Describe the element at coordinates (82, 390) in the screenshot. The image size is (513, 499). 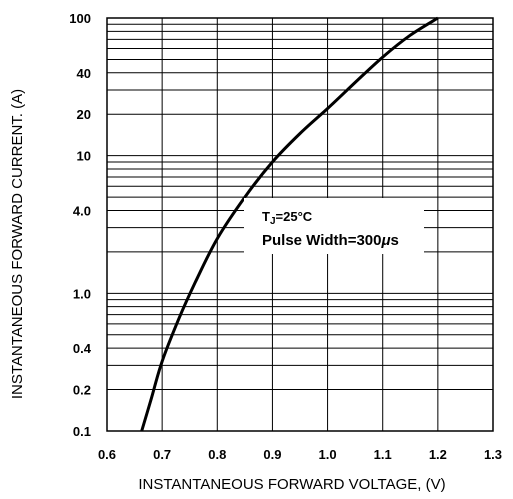
I see `y-tick-label: 0.2` at that location.